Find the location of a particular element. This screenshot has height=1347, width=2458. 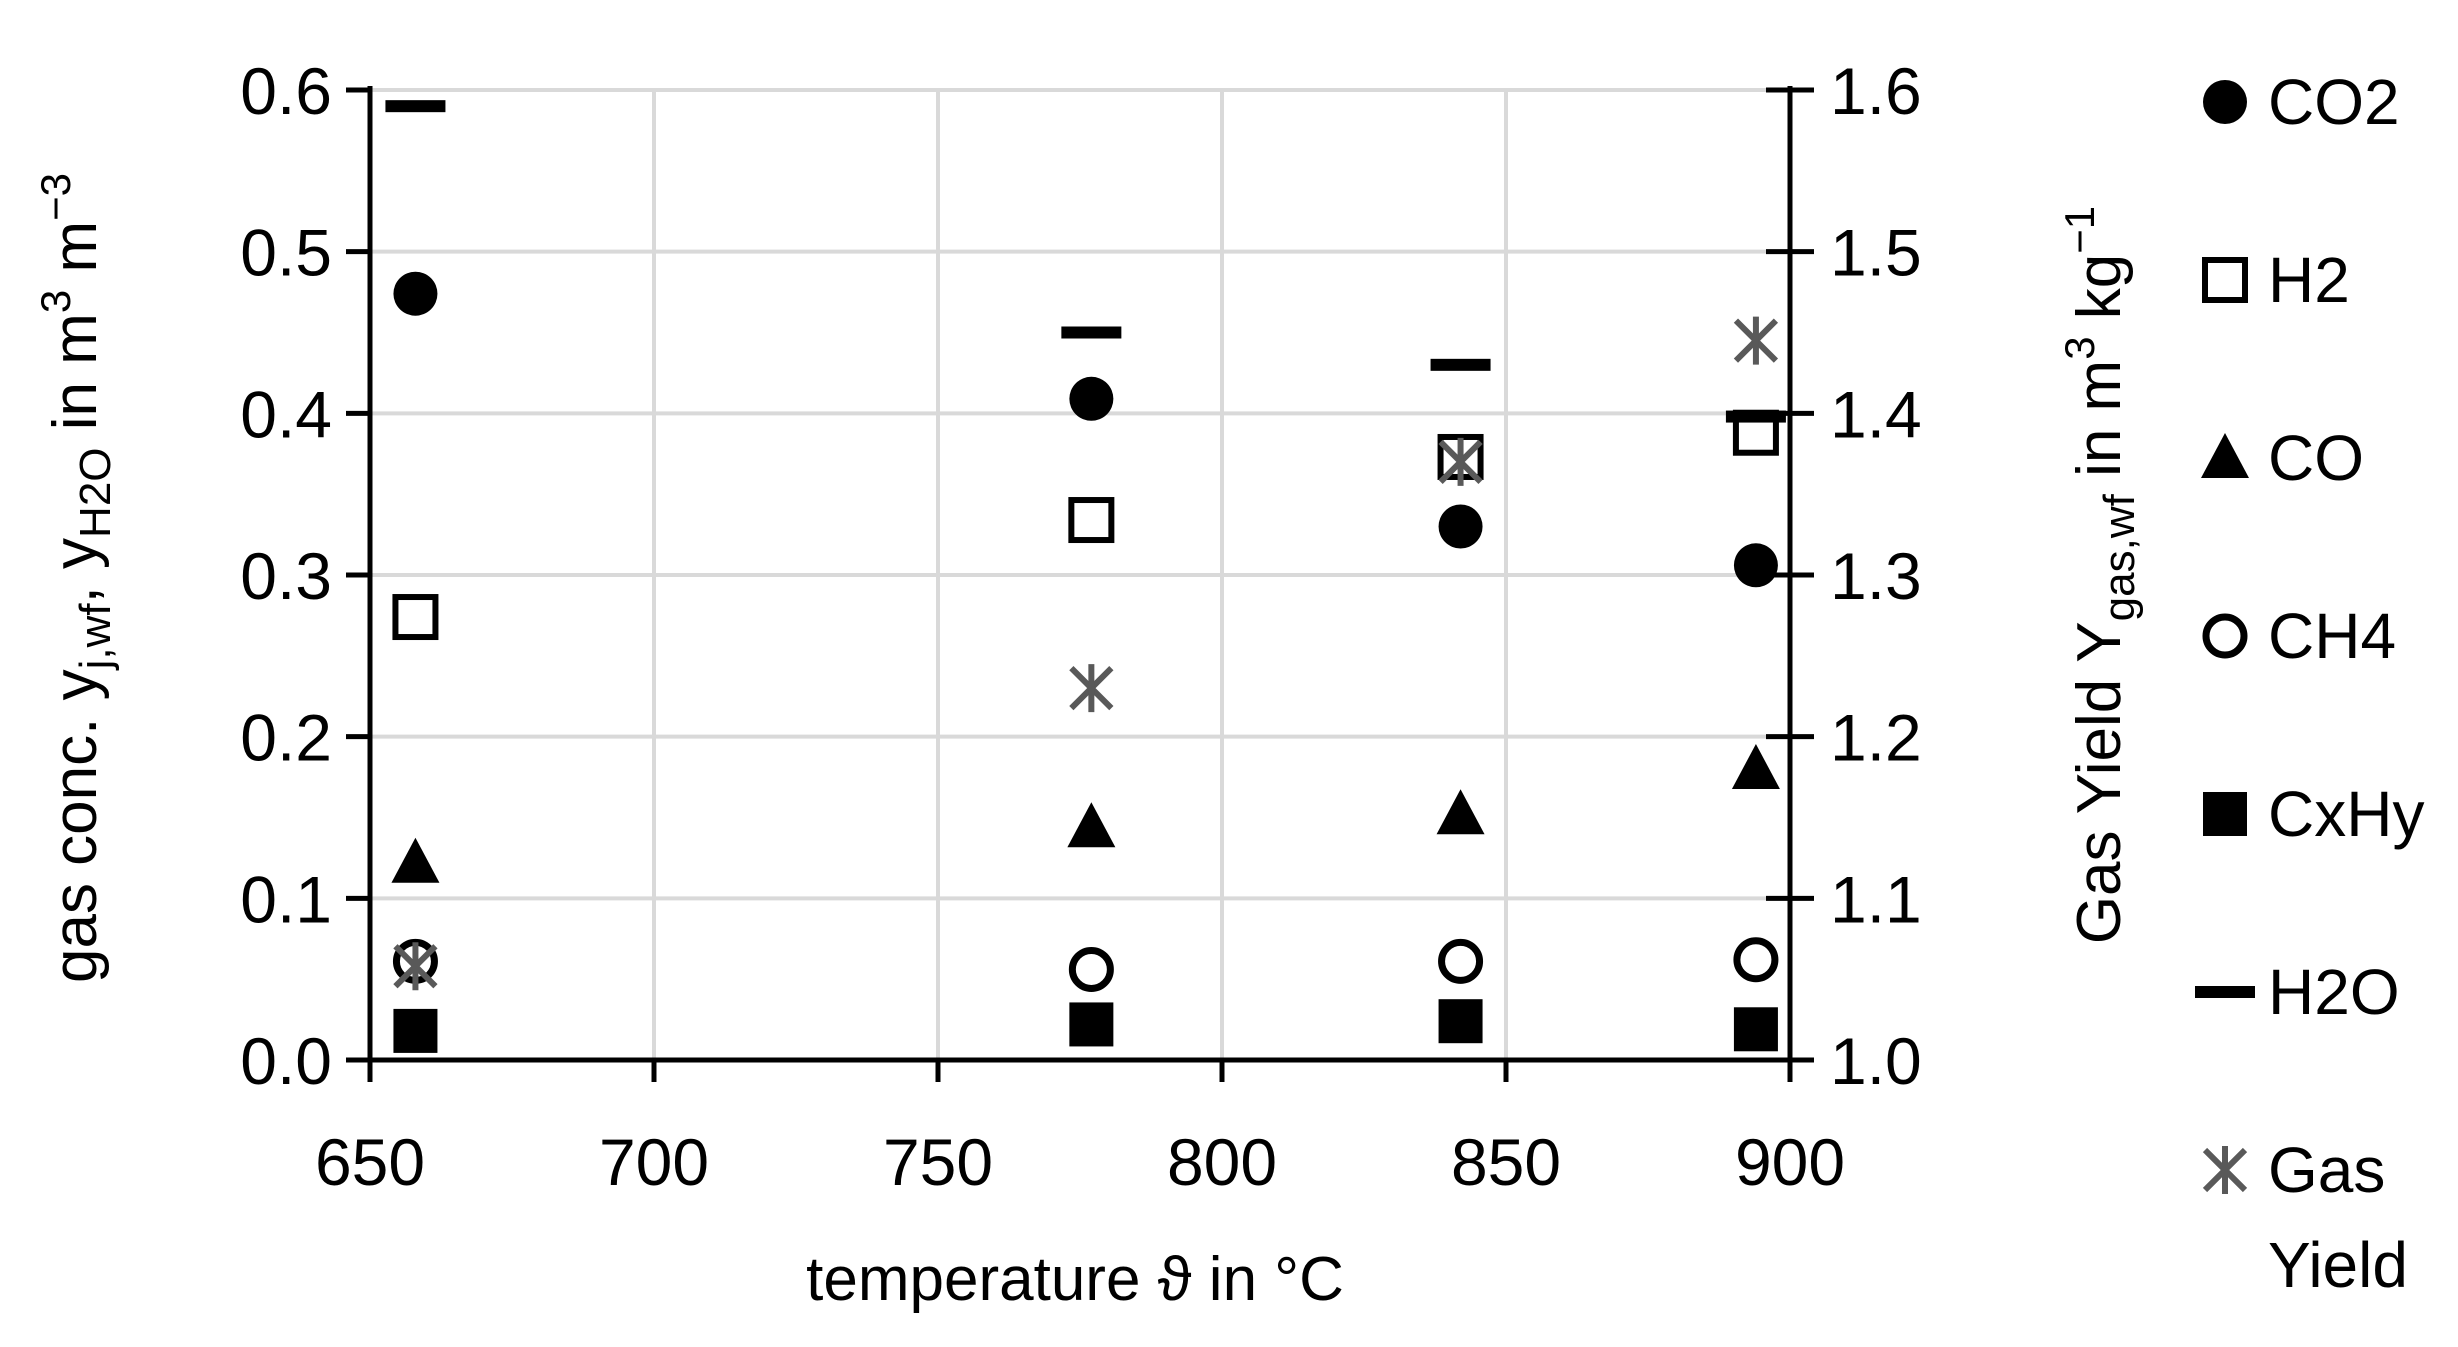

y-left-axis-title: gas conc. yj,wf, yH2O in m3 m−3 is located at coordinates (76, 578).